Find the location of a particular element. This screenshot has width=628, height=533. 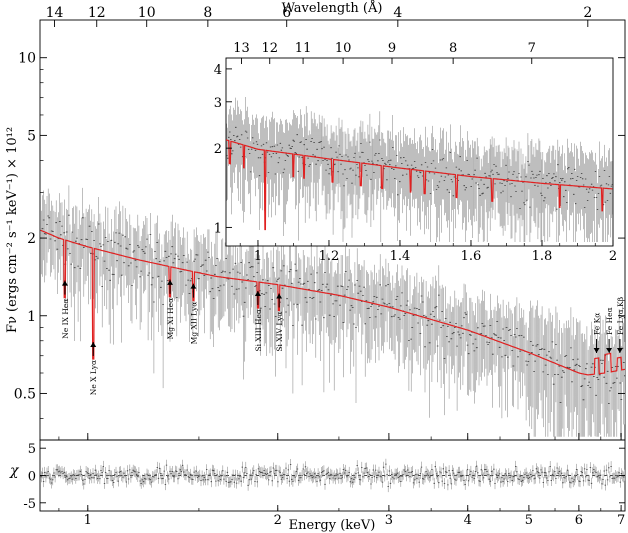

inset-model-series is located at coordinates (419, 185).